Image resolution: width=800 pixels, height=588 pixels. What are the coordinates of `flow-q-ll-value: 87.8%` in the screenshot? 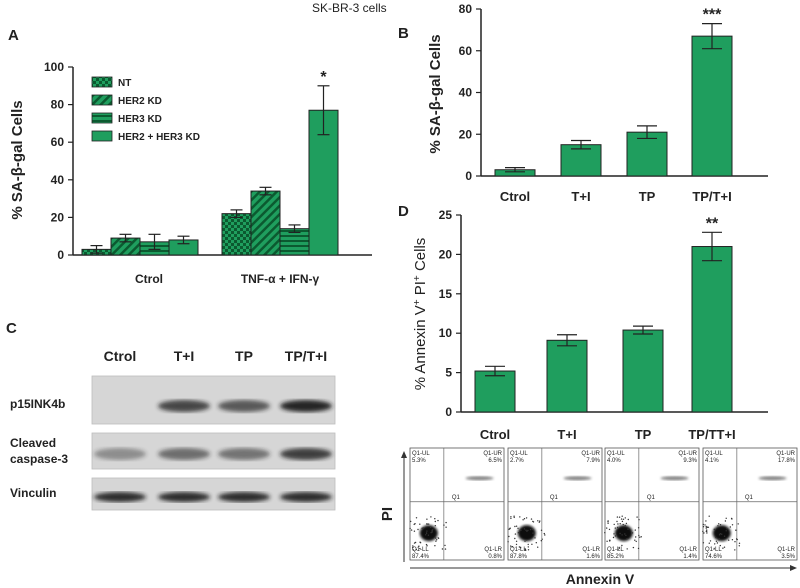 It's located at (519, 557).